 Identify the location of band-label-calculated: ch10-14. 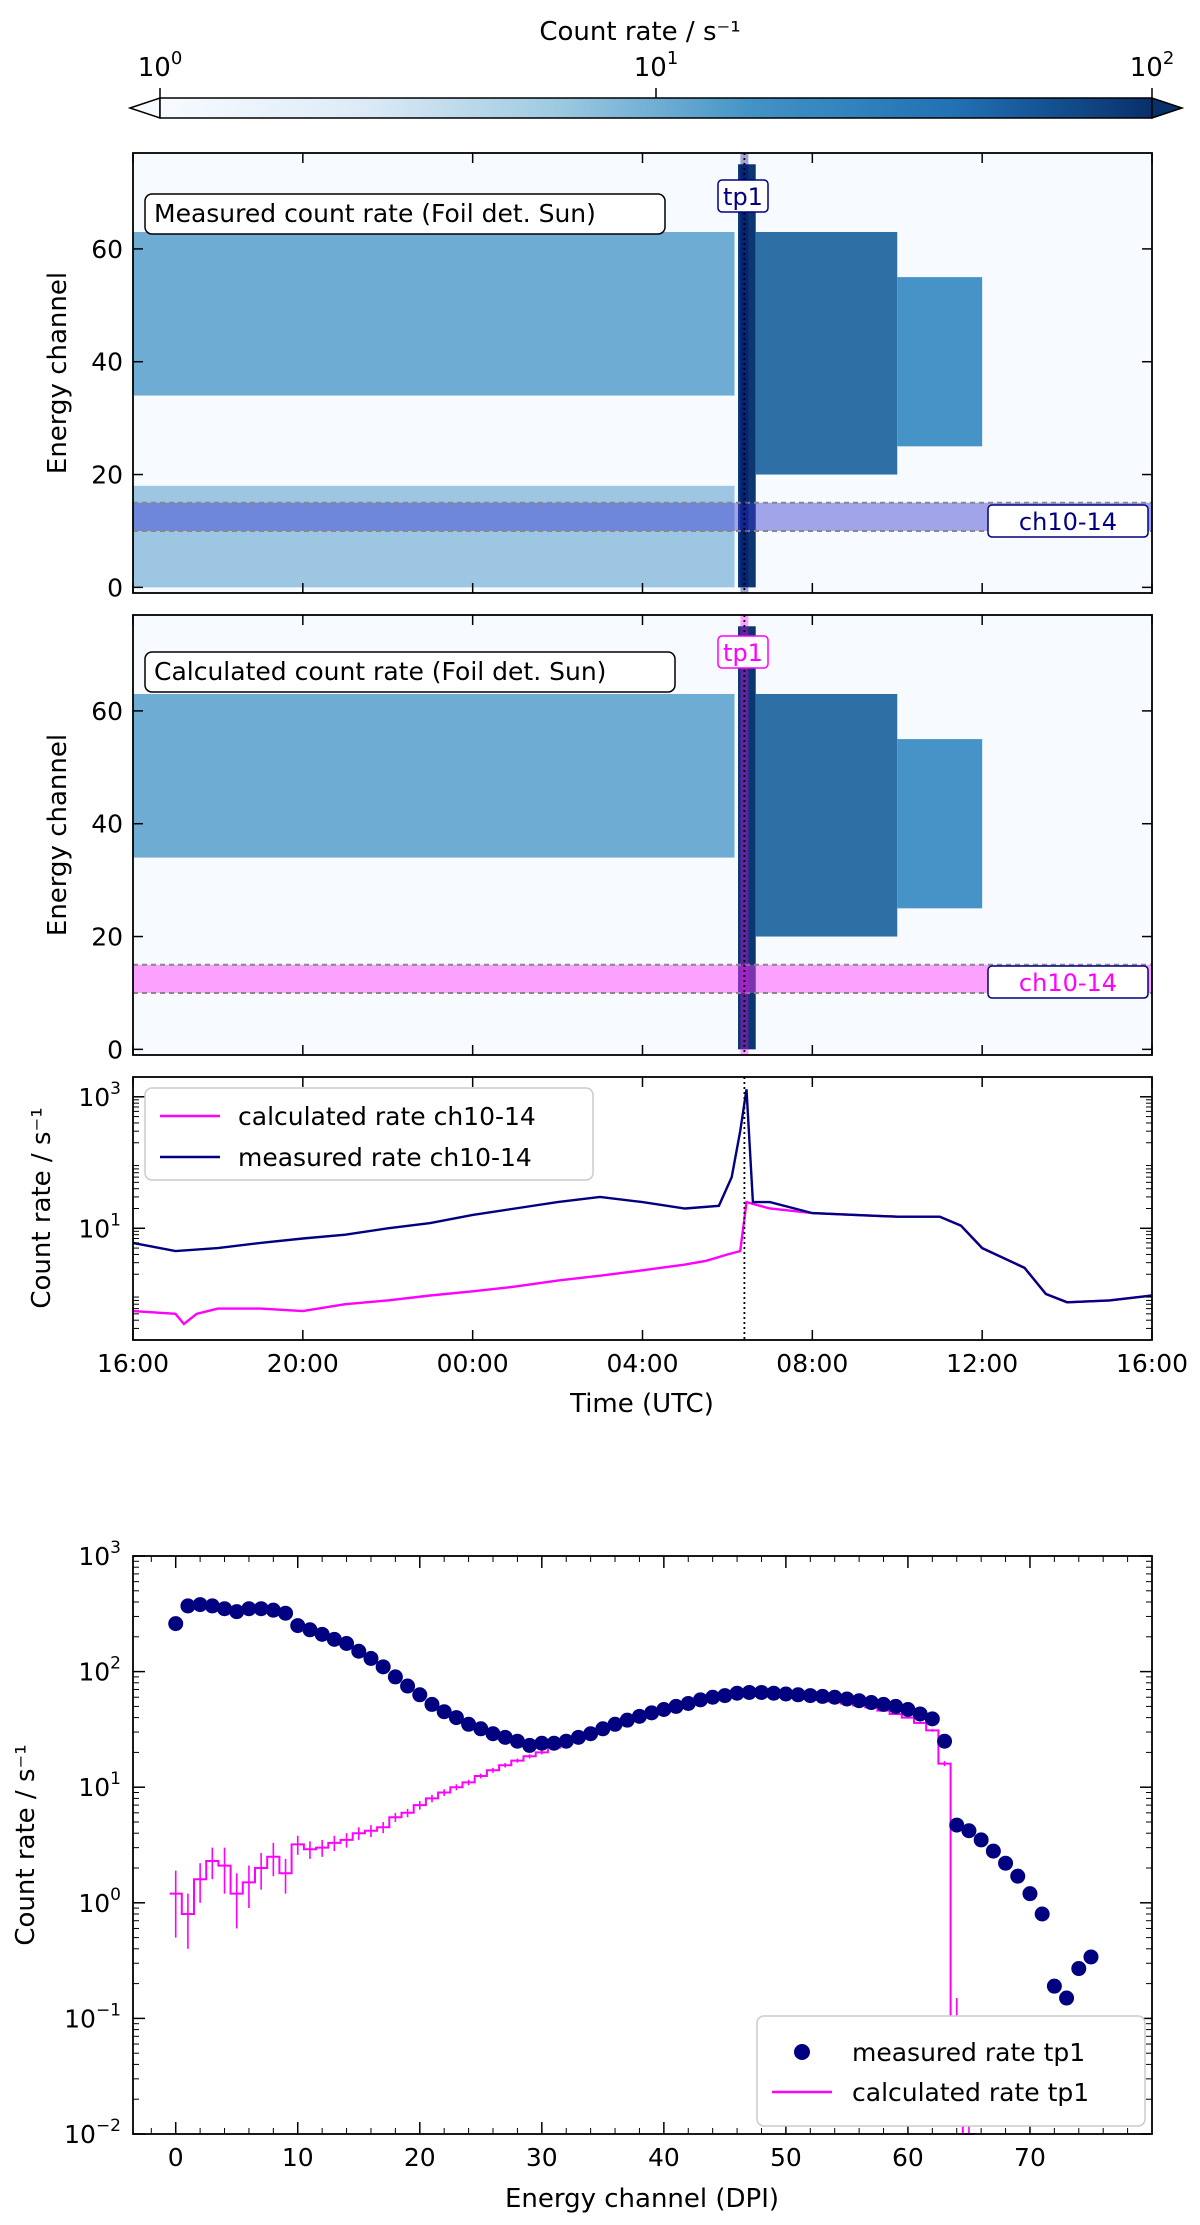
(1068, 983).